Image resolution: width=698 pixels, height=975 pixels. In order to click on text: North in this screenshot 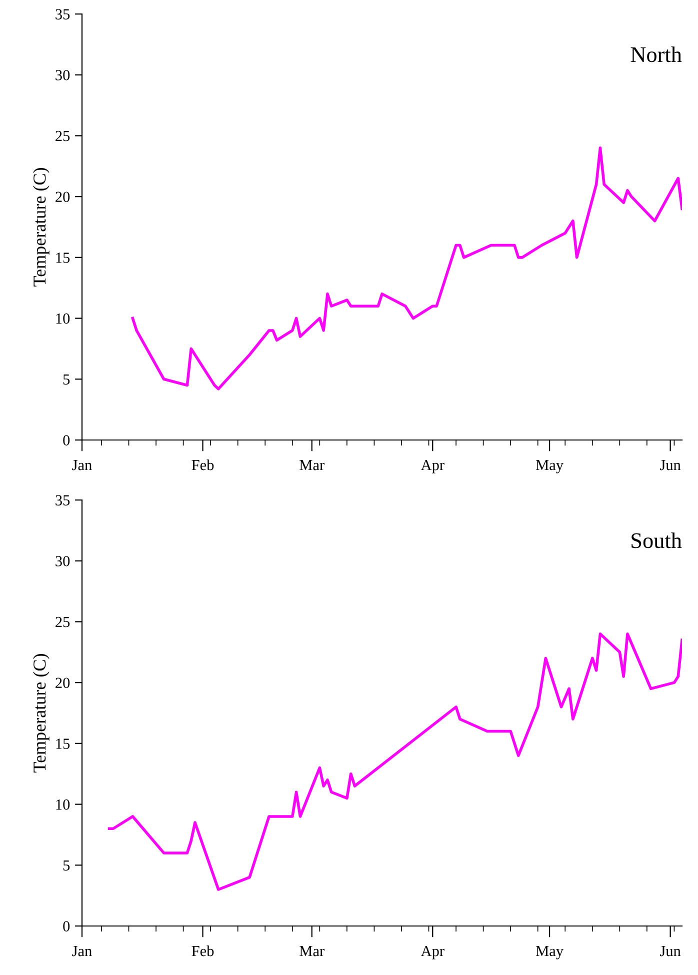, I will do `click(656, 54)`.